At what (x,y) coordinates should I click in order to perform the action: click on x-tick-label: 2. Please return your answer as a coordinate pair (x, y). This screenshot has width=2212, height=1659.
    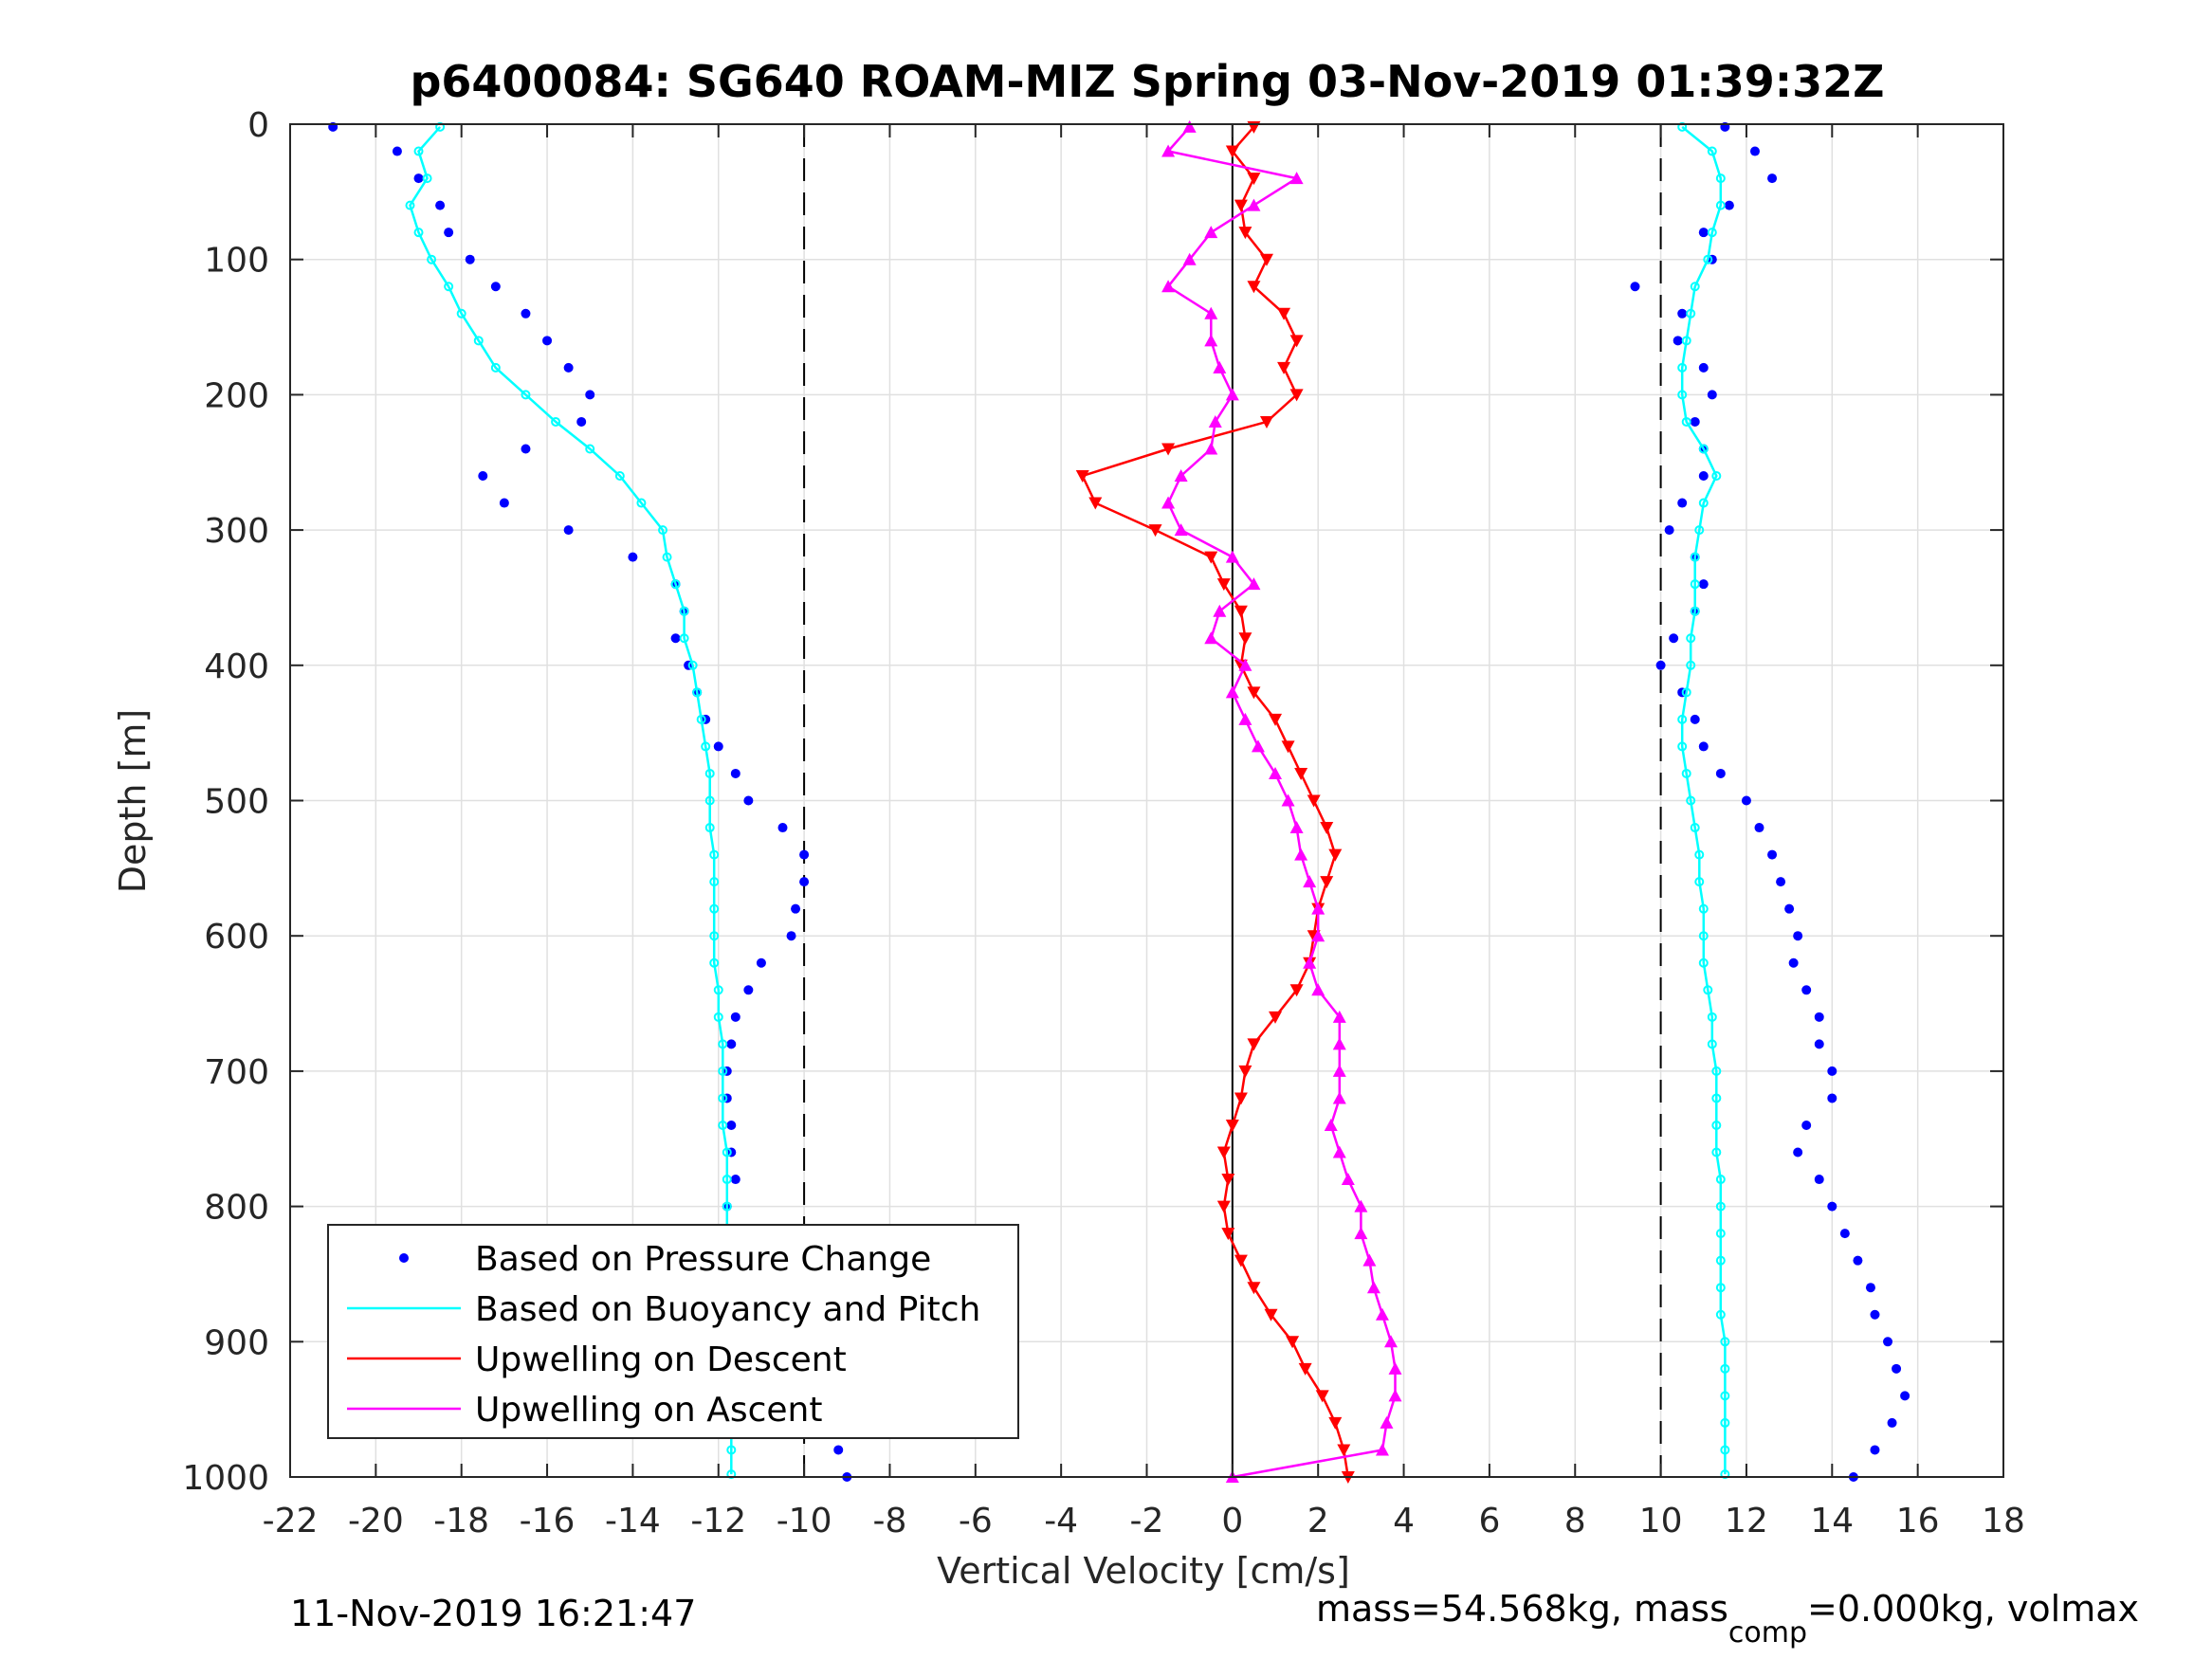
    Looking at the image, I should click on (1318, 1521).